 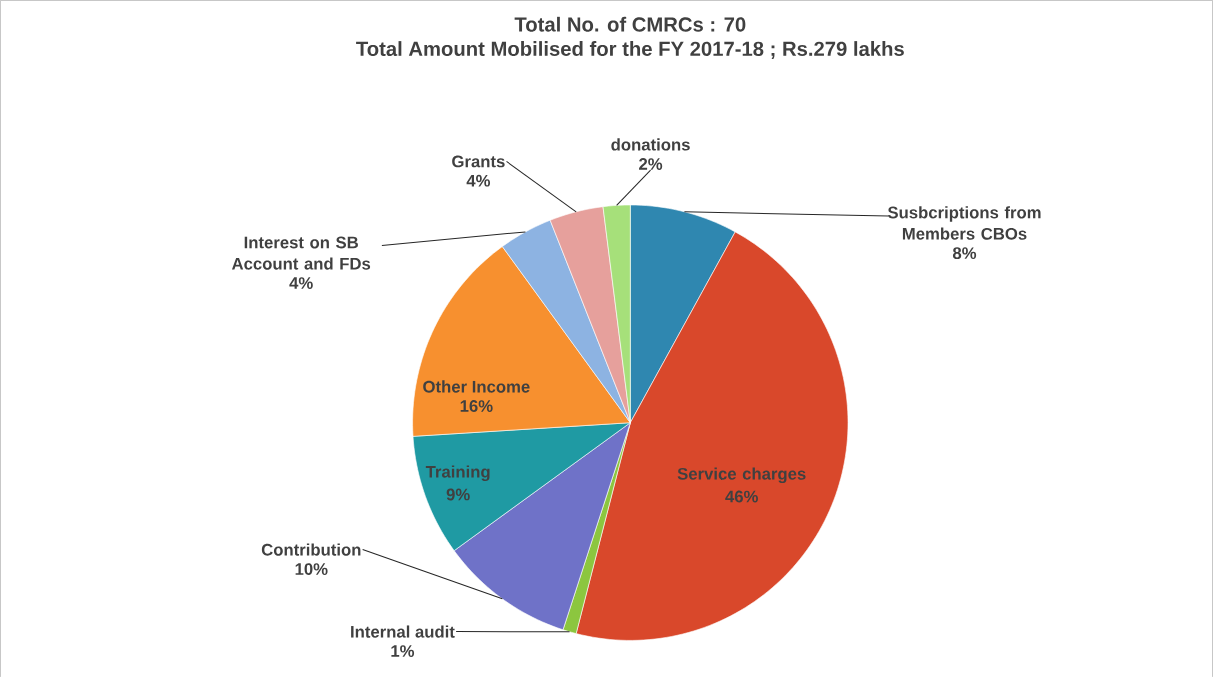 What do you see at coordinates (964, 223) in the screenshot?
I see `slice-label: Susbcriptions from Members CBOs` at bounding box center [964, 223].